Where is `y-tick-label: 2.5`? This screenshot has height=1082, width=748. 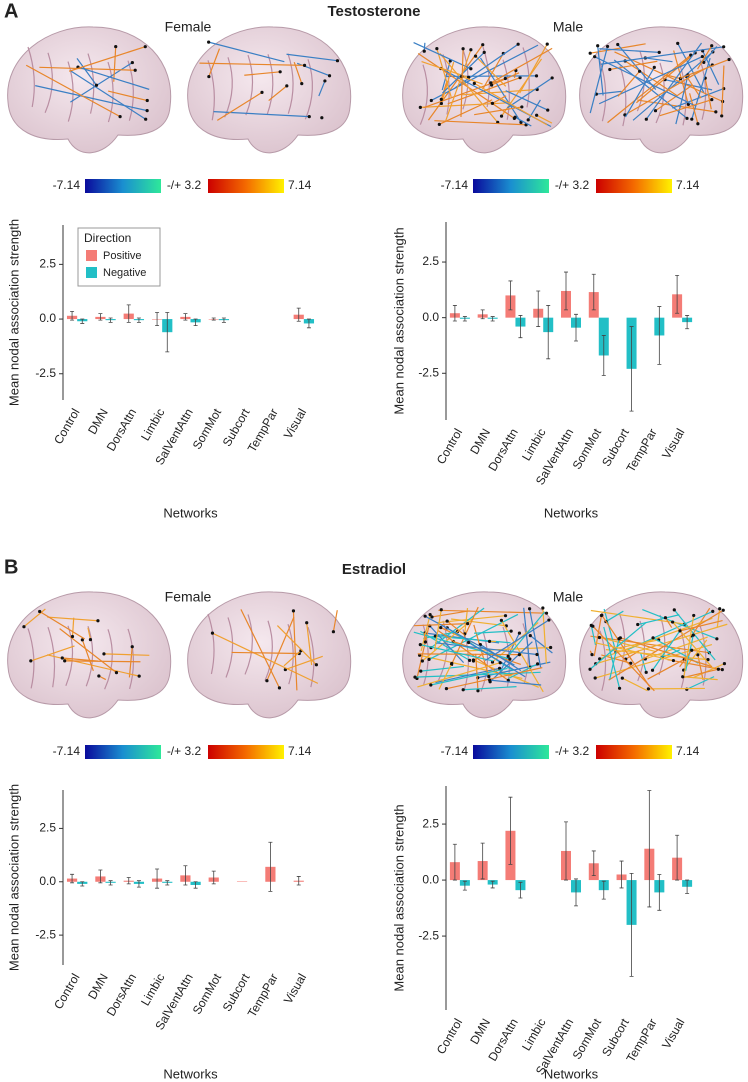 y-tick-label: 2.5 is located at coordinates (430, 823).